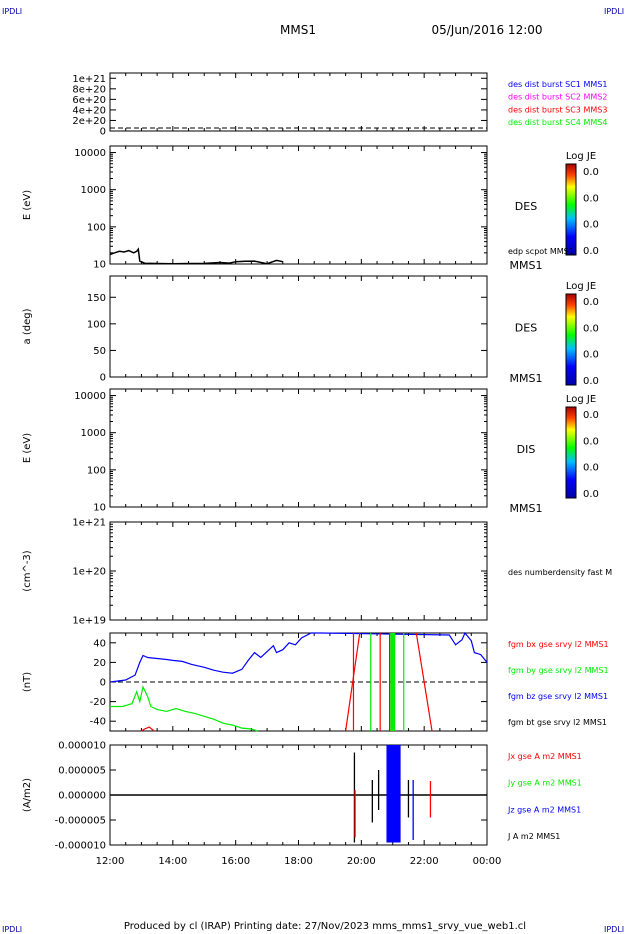  Describe the element at coordinates (298, 205) in the screenshot. I see `panel-frame-des-energy` at that location.